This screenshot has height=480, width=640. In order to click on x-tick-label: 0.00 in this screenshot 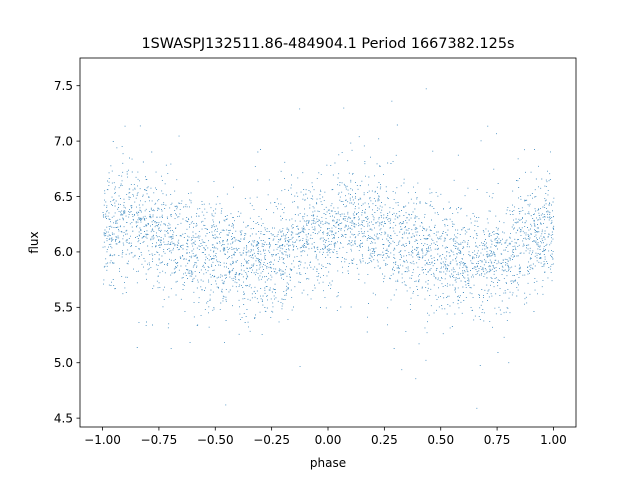, I will do `click(328, 440)`.